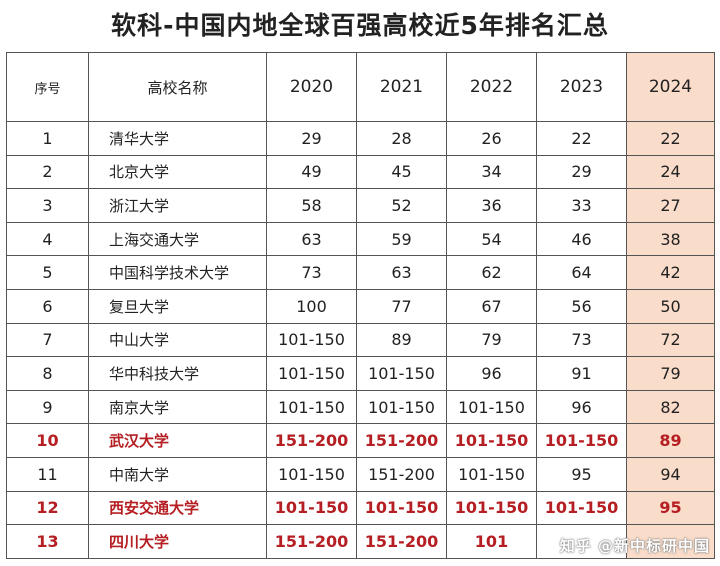 This screenshot has width=720, height=566. Describe the element at coordinates (581, 474) in the screenshot. I see `cell-2023: 95` at that location.